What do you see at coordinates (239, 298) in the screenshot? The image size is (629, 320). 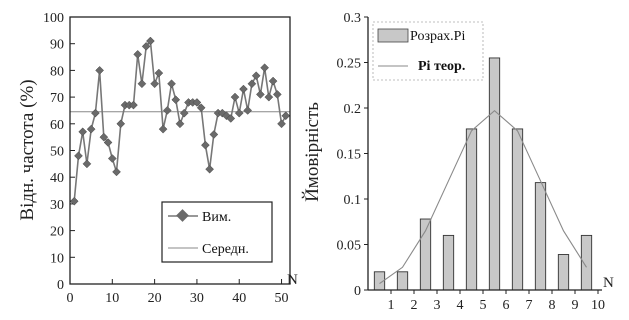 I see `left-x-tick-label: 40` at bounding box center [239, 298].